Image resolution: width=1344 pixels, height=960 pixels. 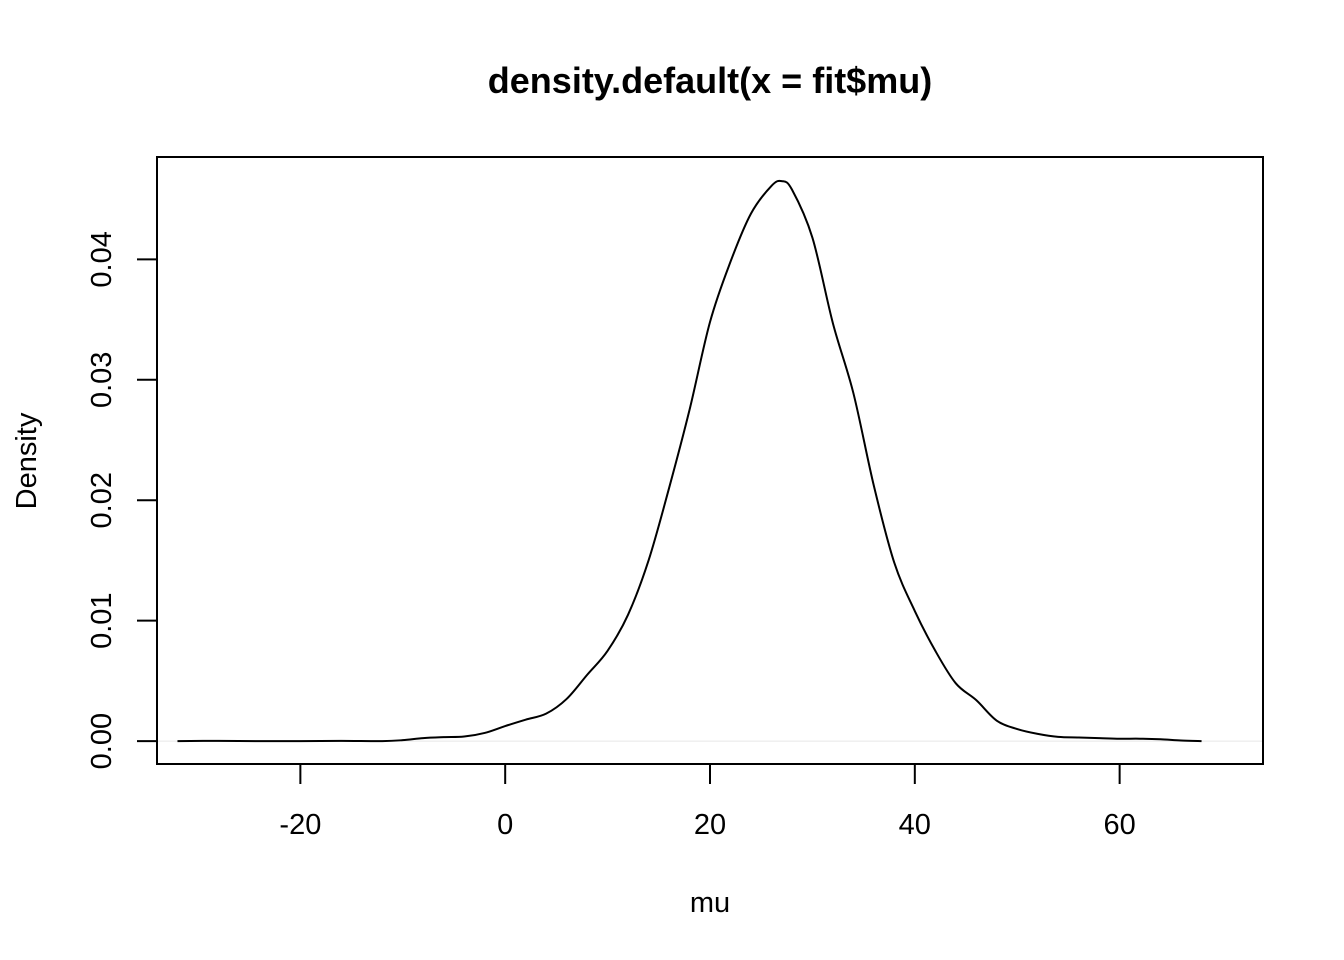 What do you see at coordinates (710, 903) in the screenshot?
I see `x-axis-label: mu` at bounding box center [710, 903].